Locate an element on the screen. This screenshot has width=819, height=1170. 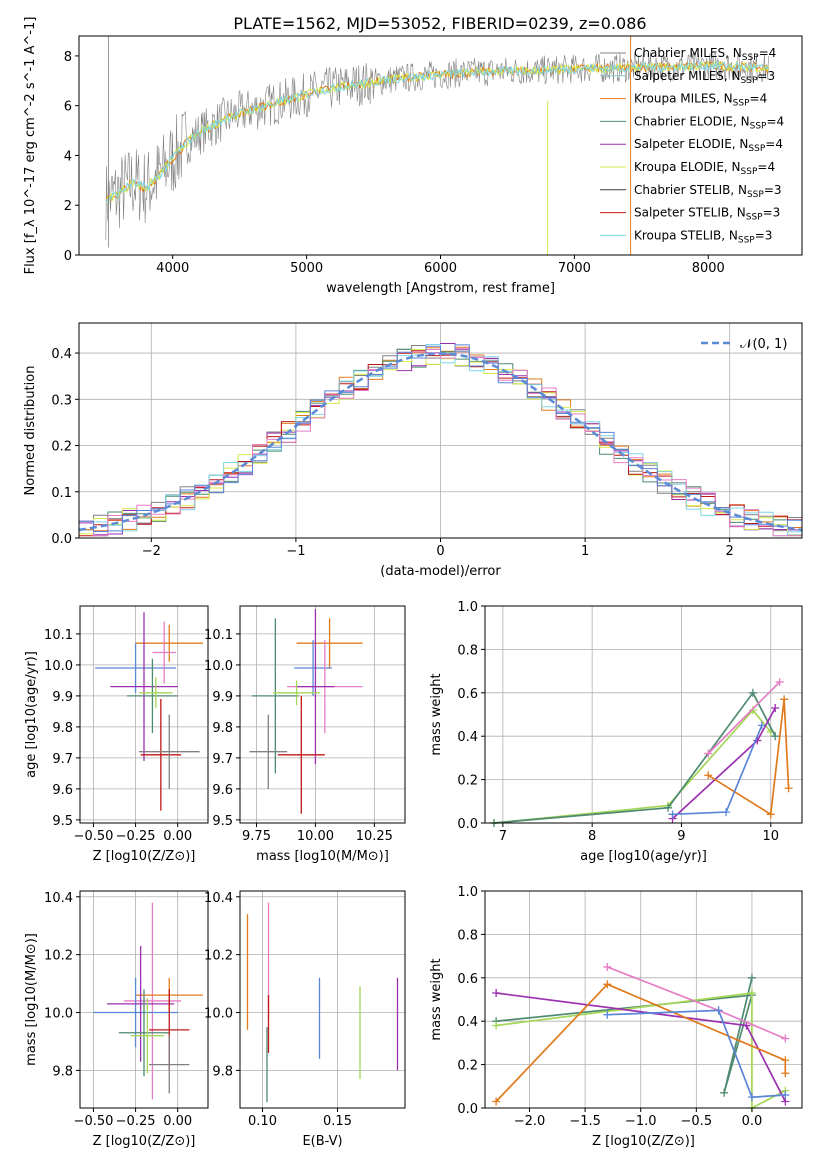
x-tick-label: −0.25 is located at coordinates (136, 836).